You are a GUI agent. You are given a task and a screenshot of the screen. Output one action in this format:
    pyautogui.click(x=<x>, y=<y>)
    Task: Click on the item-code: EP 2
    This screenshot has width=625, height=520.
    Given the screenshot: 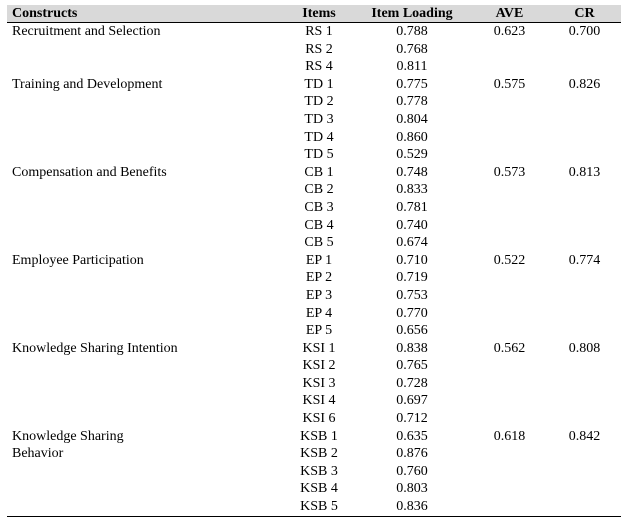 What is the action you would take?
    pyautogui.click(x=319, y=278)
    